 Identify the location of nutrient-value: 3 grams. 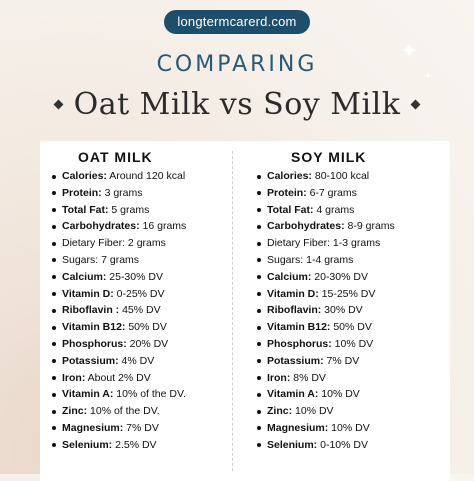
(122, 192).